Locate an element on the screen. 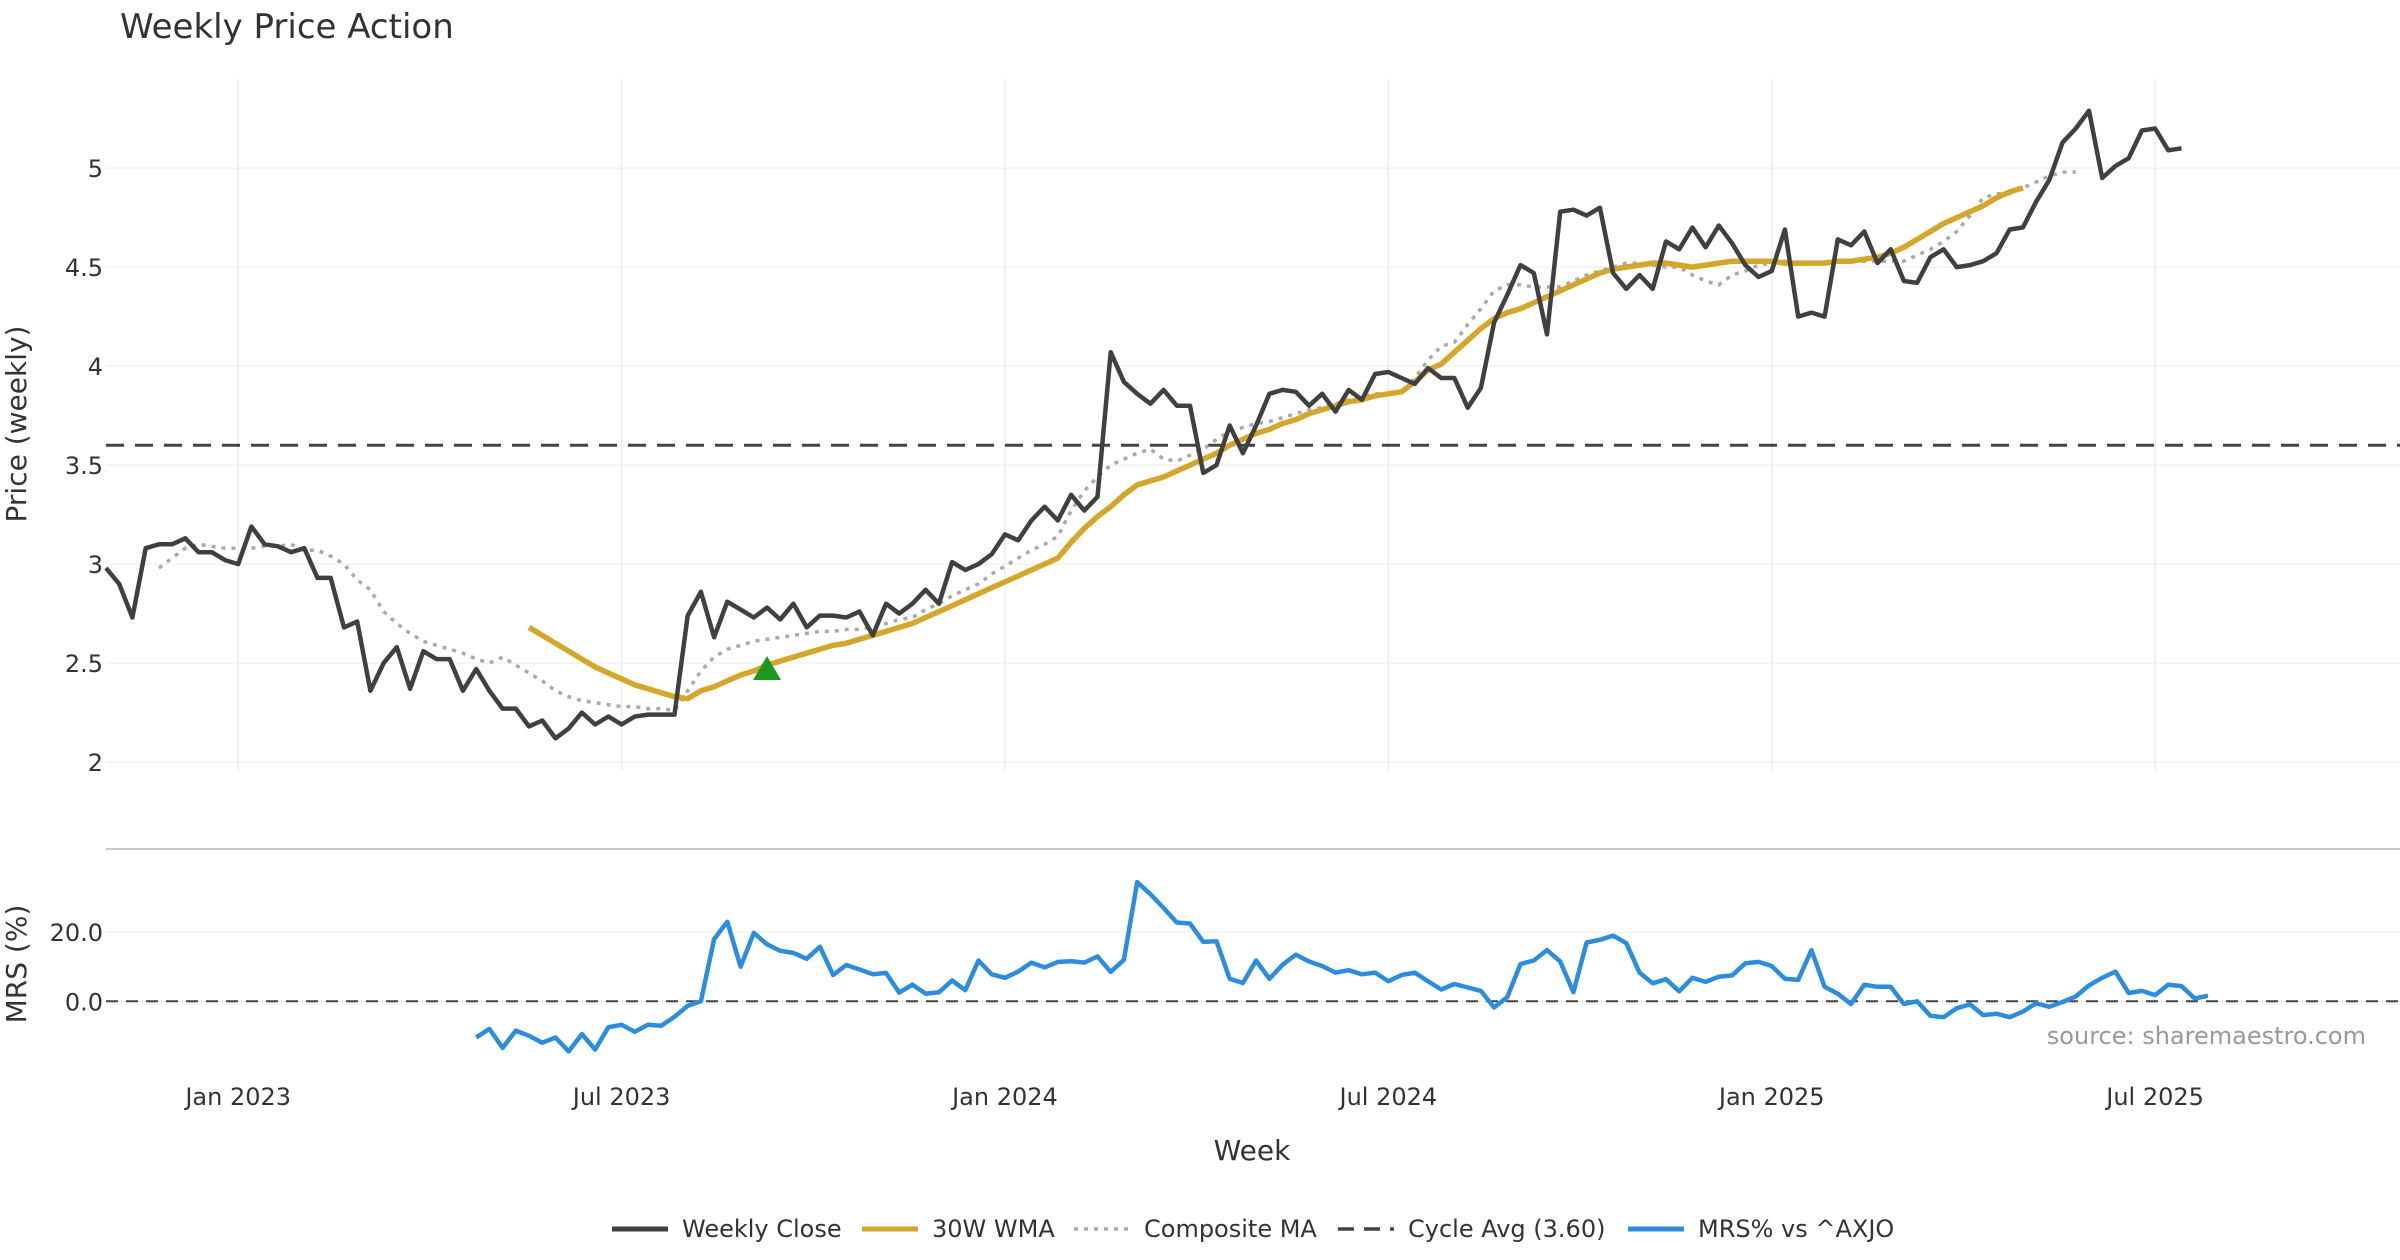 This screenshot has height=1260, width=2400. legend-label: Weekly Close is located at coordinates (762, 1229).